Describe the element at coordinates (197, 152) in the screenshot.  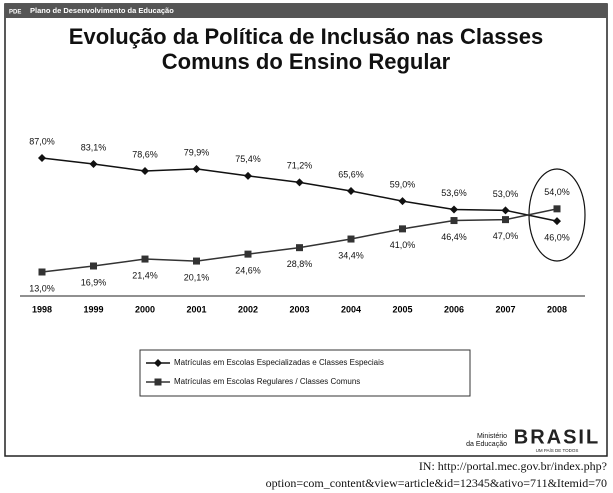
I see `data-label: 79,9%` at that location.